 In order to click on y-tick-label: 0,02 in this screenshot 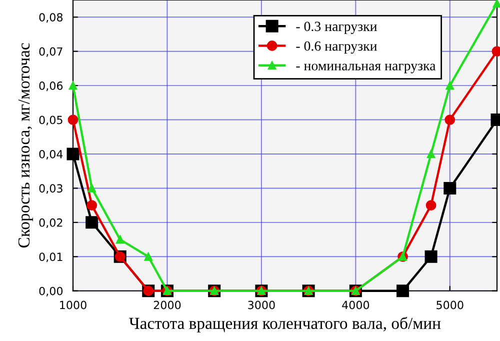, I will do `click(50, 223)`.